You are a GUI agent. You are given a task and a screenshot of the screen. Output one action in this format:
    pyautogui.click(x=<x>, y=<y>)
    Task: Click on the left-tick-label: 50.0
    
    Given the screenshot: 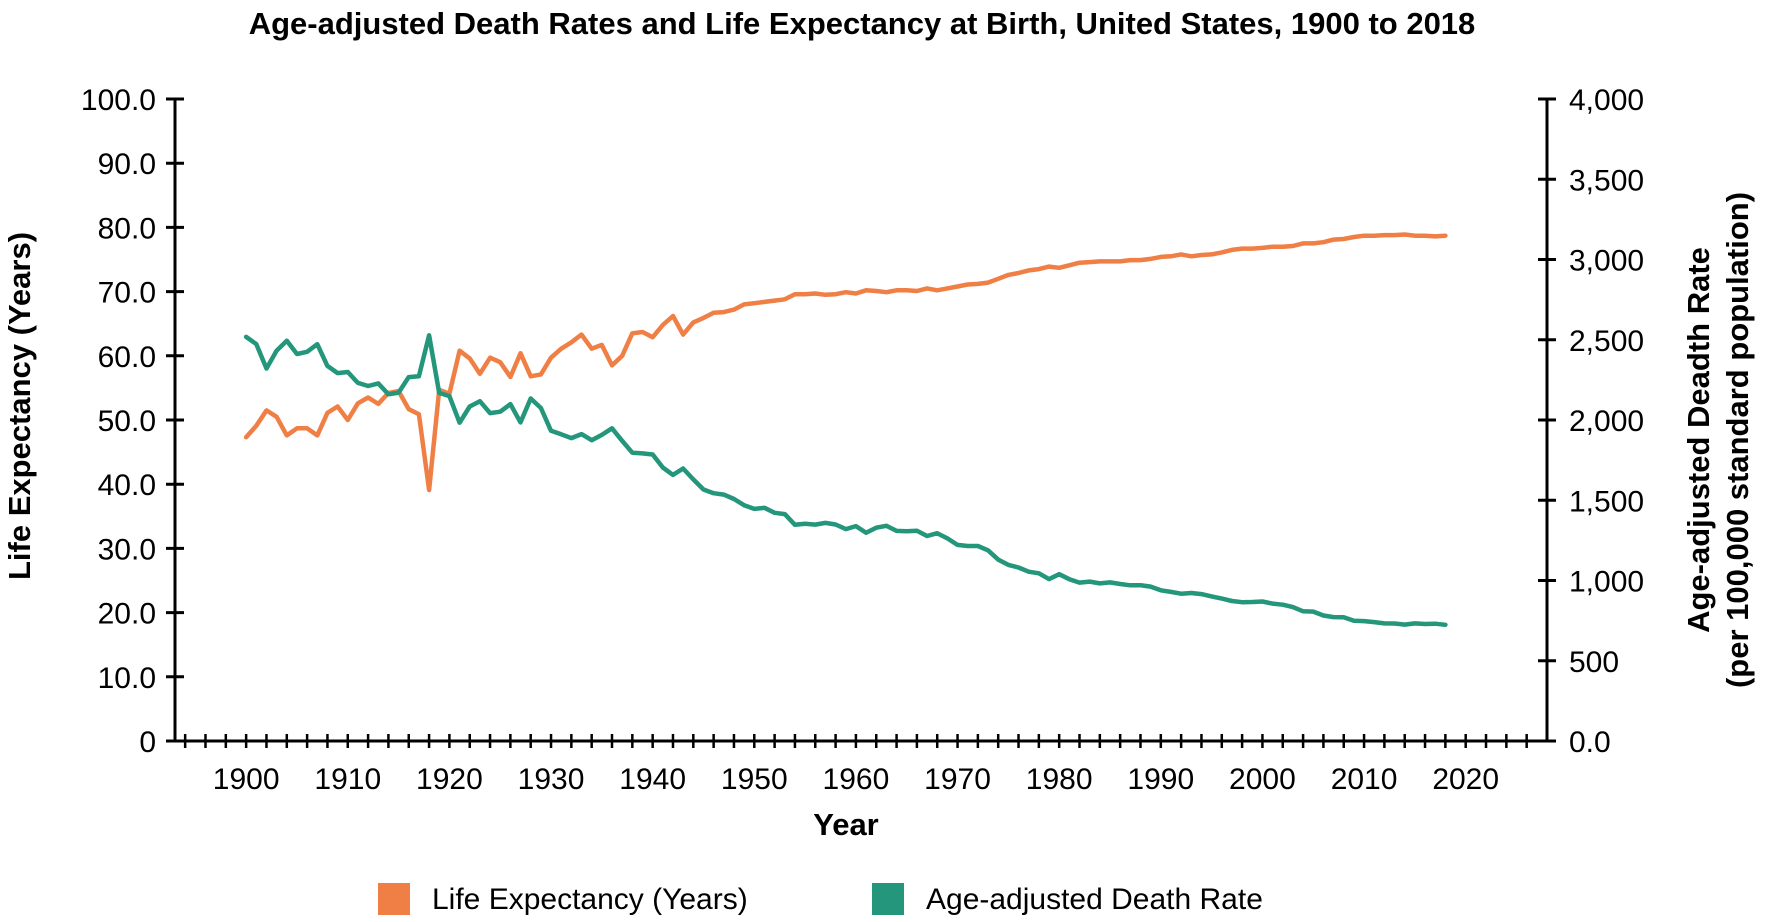 What is the action you would take?
    pyautogui.click(x=127, y=421)
    